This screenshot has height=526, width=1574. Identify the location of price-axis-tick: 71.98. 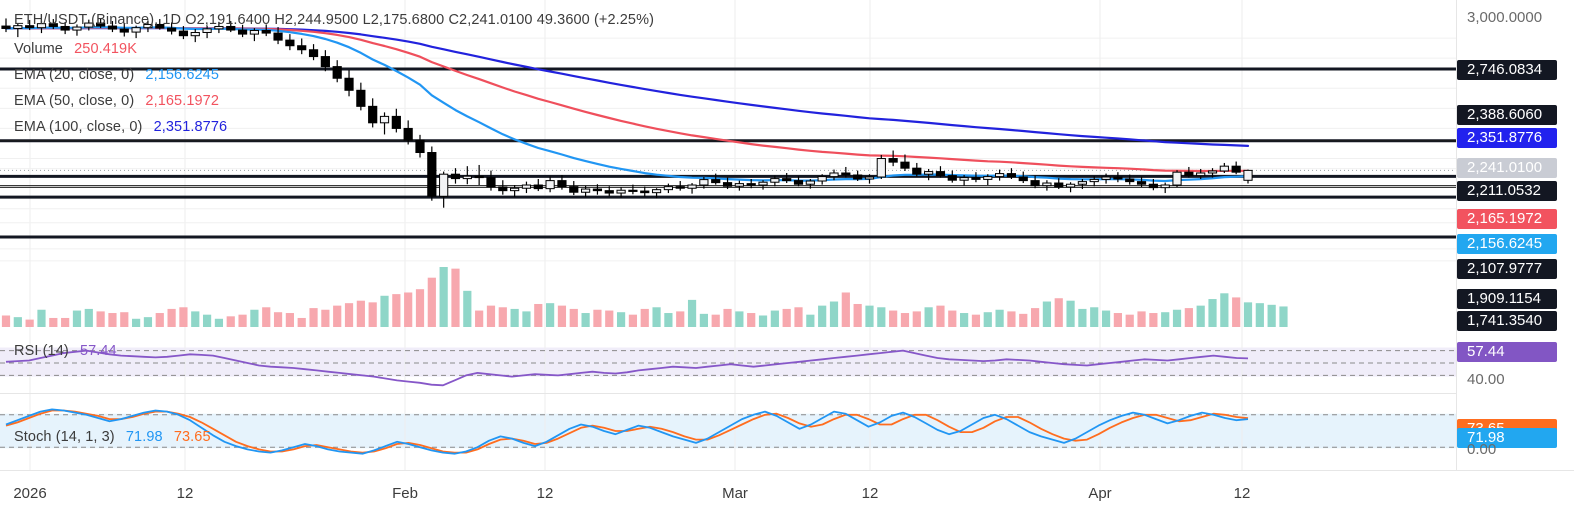
(1507, 438).